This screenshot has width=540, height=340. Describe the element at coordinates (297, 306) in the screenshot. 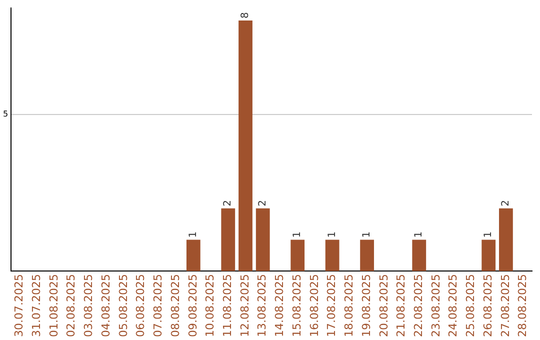

I see `x-tick-label: 15.08.2025` at that location.